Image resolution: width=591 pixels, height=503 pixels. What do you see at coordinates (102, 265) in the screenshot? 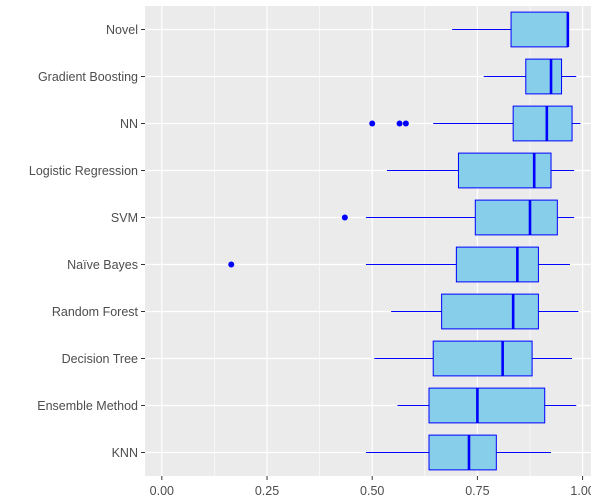
I see `y-tick-label: Naïve Bayes` at bounding box center [102, 265].